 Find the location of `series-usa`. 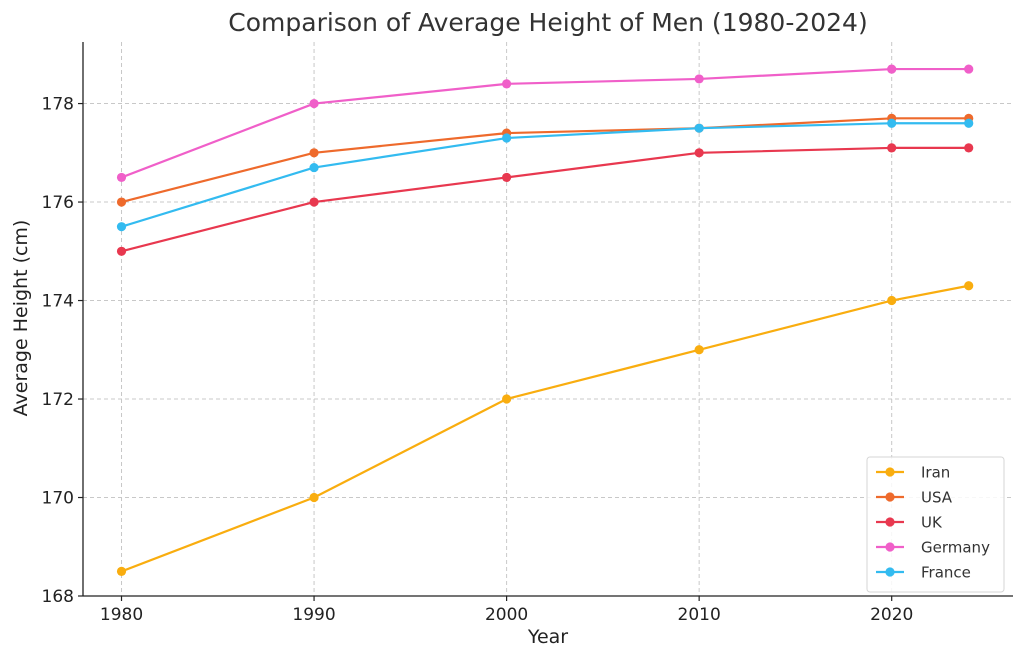

series-usa is located at coordinates (545, 160).